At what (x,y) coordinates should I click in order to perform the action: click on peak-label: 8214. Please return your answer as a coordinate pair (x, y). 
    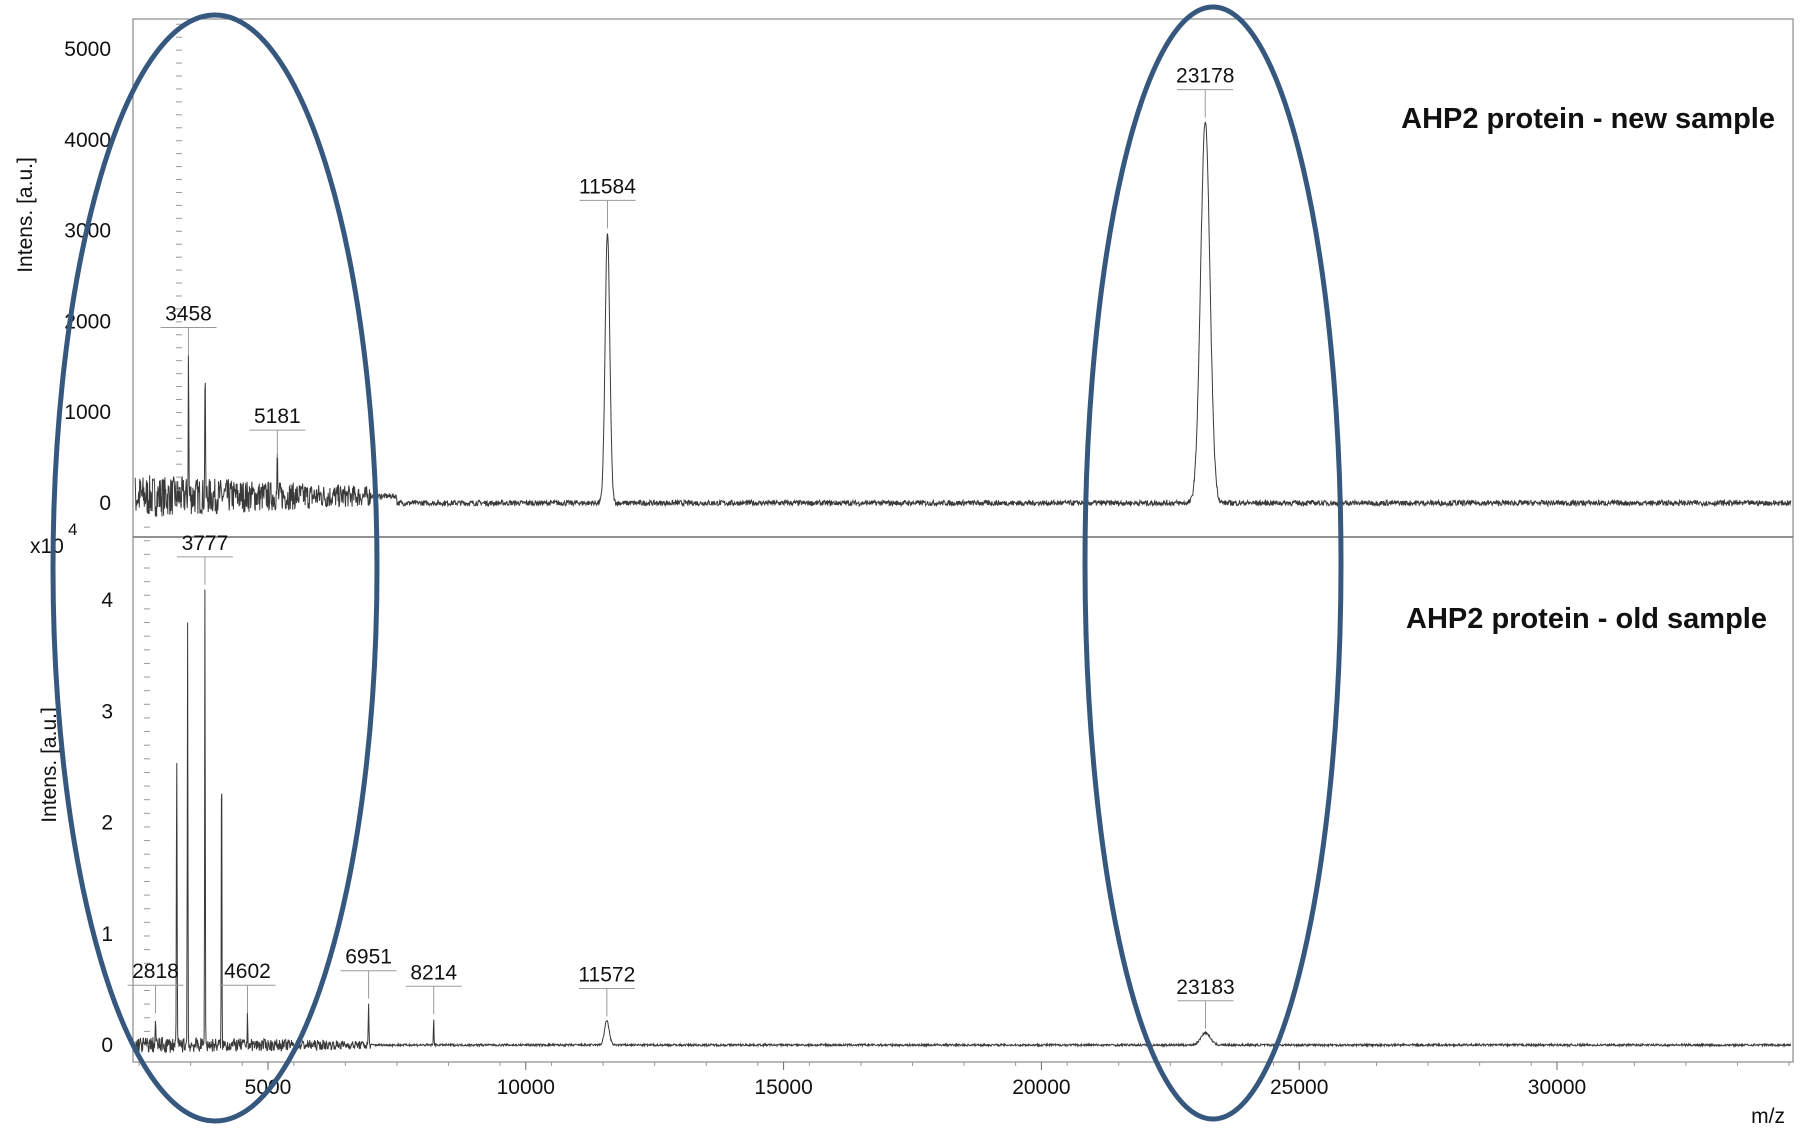
    Looking at the image, I should click on (433, 972).